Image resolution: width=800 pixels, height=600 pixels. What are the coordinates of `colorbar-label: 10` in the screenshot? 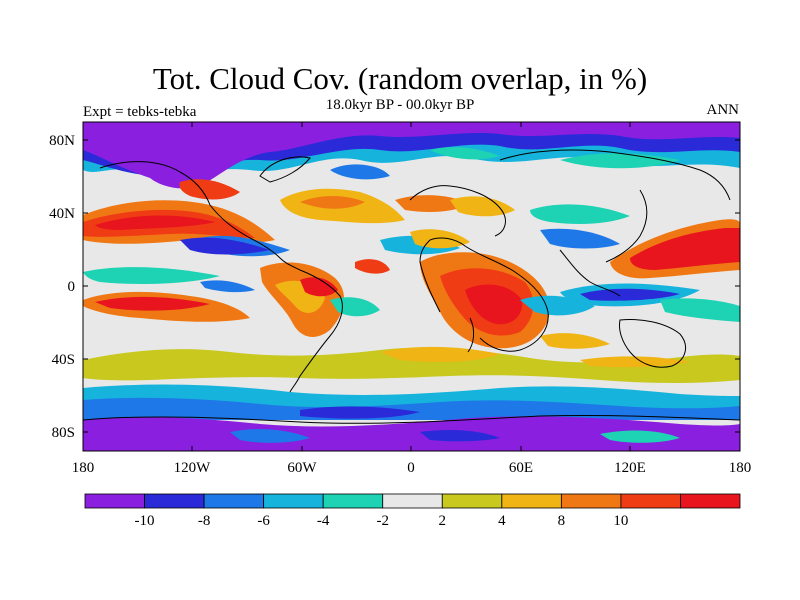 It's located at (620, 521).